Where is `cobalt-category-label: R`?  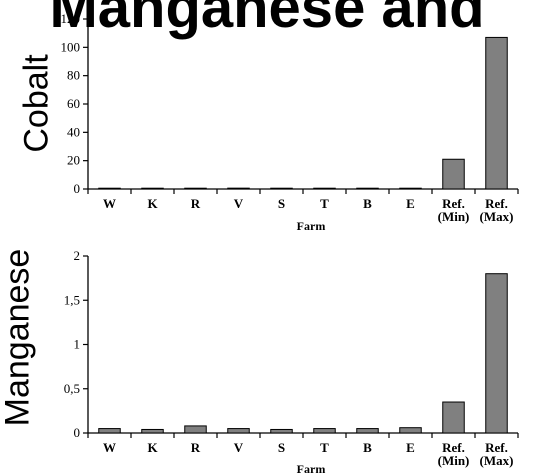 cobalt-category-label: R is located at coordinates (196, 203).